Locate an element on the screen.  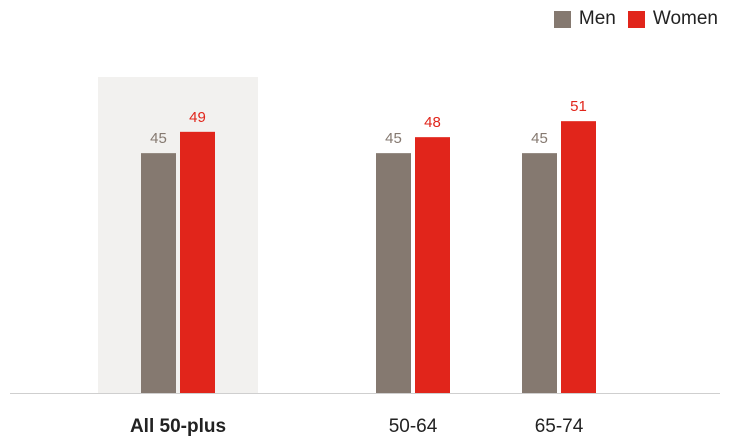
data-label-men-50-64: 45 is located at coordinates (393, 138).